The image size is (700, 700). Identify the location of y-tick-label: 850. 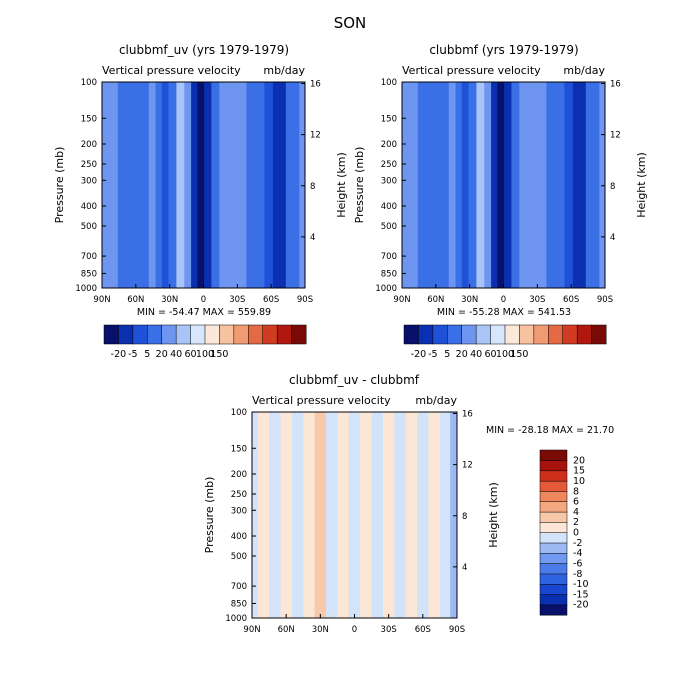
(89, 274).